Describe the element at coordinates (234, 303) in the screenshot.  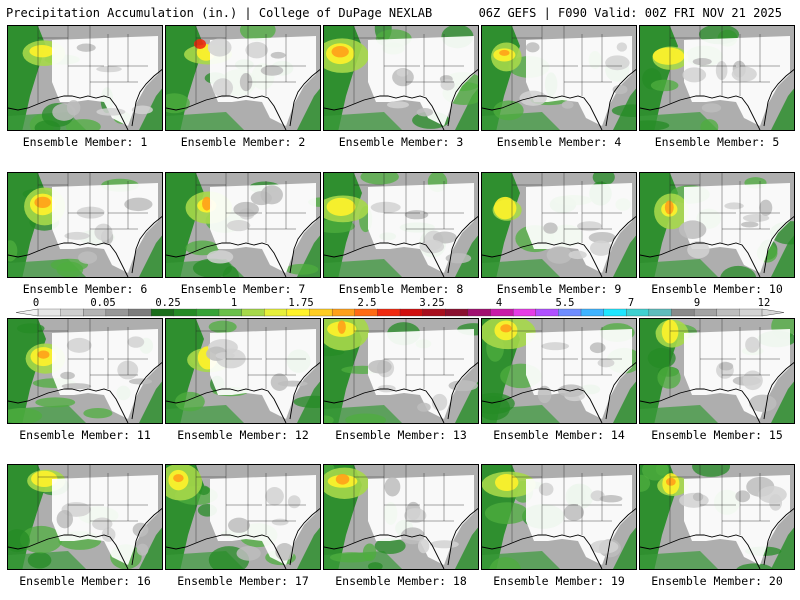
I see `colorbar-tick-label: 1` at that location.